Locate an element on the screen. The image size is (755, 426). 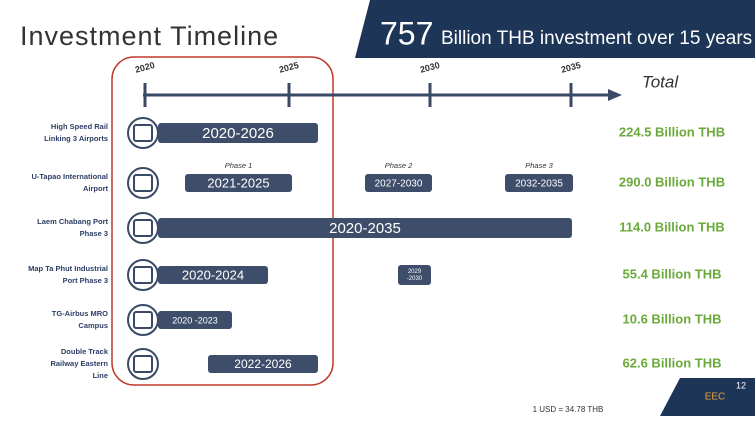
page-number: 12 is located at coordinates (741, 385).